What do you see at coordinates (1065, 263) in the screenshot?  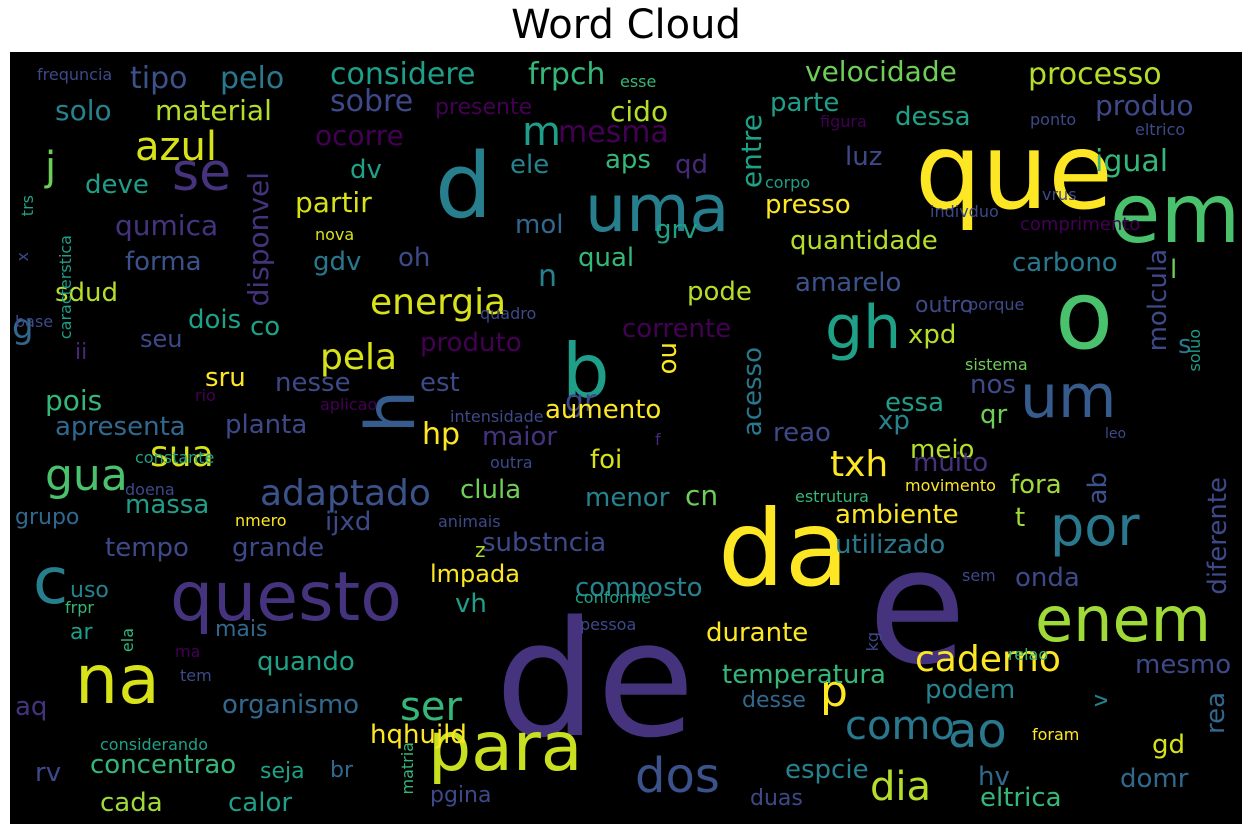 I see `cloud-word: carbono` at bounding box center [1065, 263].